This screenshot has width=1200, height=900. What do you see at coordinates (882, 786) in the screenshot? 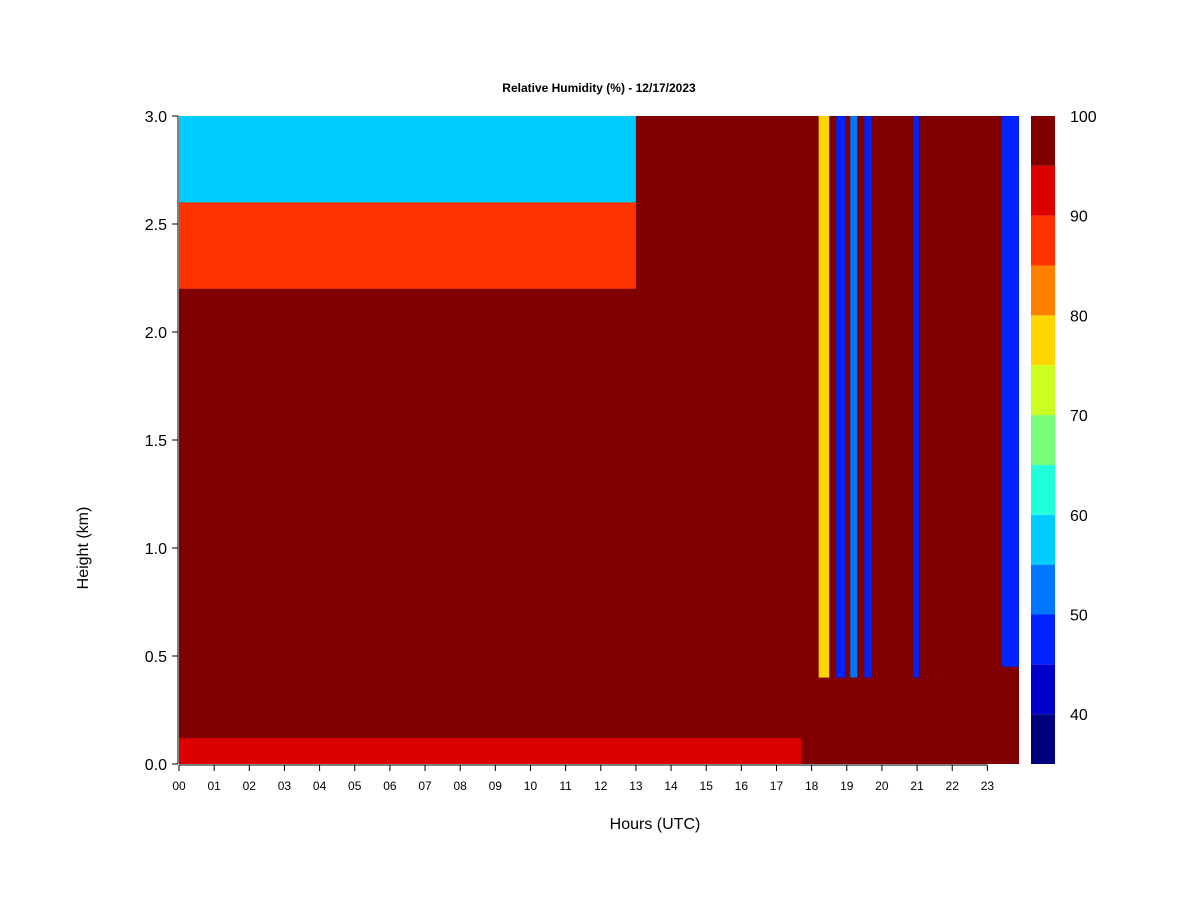
I see `x-tick-label-20: 20` at bounding box center [882, 786].